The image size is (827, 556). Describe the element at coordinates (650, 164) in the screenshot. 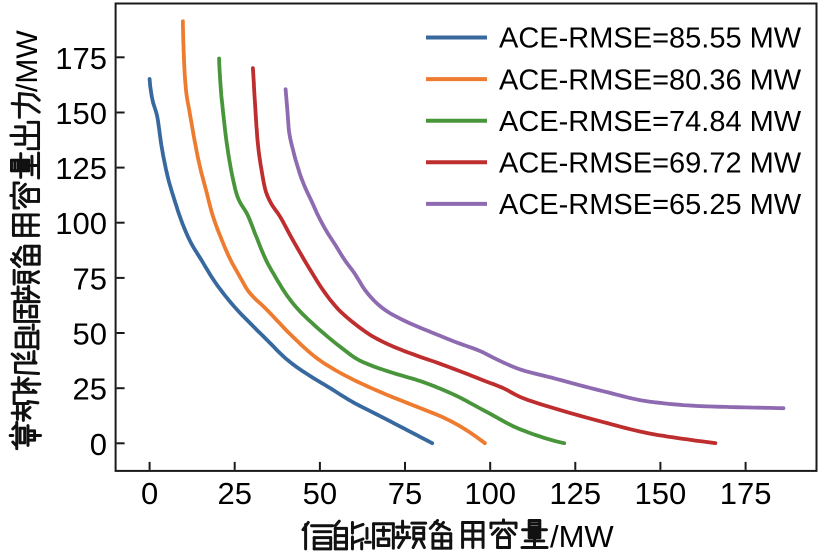

I see `svg-text: ACE-RMSE=69.72 MW` at that location.